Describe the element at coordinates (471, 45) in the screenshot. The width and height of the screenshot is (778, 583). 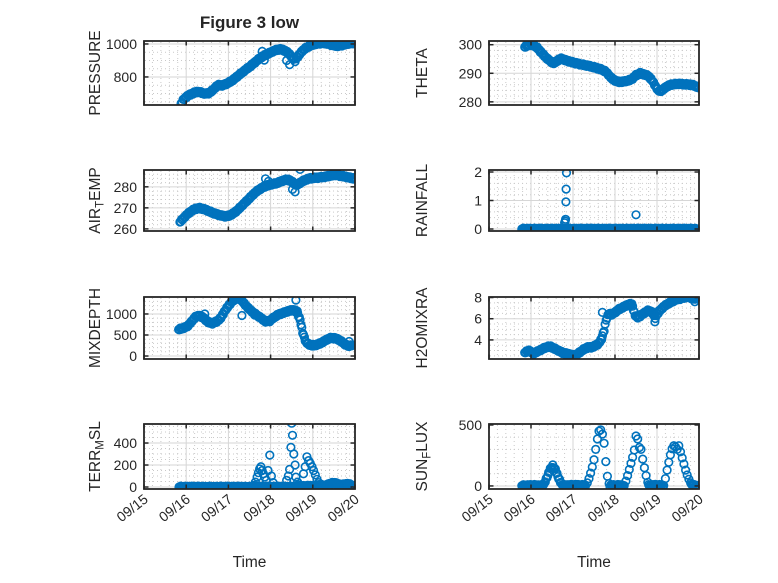
I see `y-tick-label: 300` at that location.